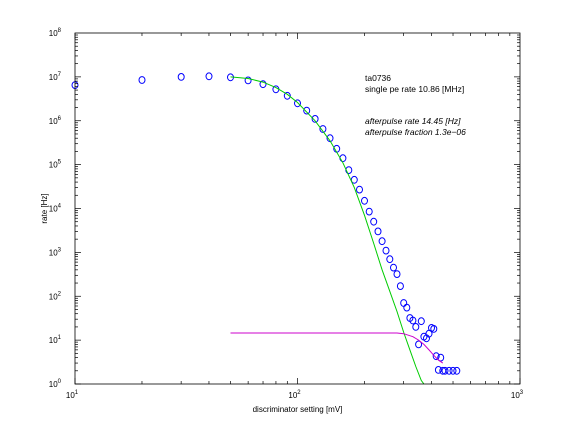  What do you see at coordinates (55, 33) in the screenshot?
I see `y-tick-label: 10⁸` at bounding box center [55, 33].